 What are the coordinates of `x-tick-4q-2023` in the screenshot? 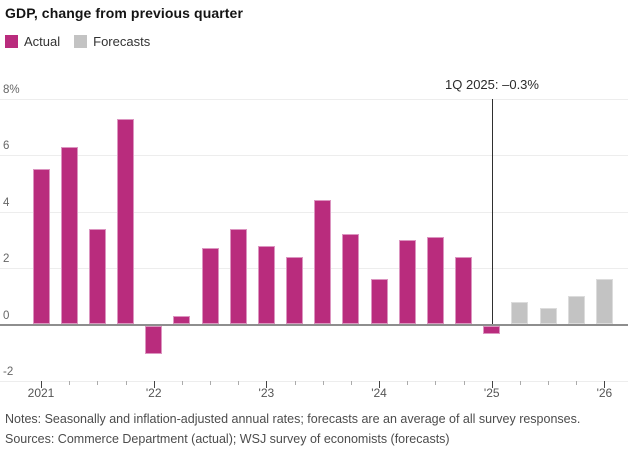 It's located at (351, 383).